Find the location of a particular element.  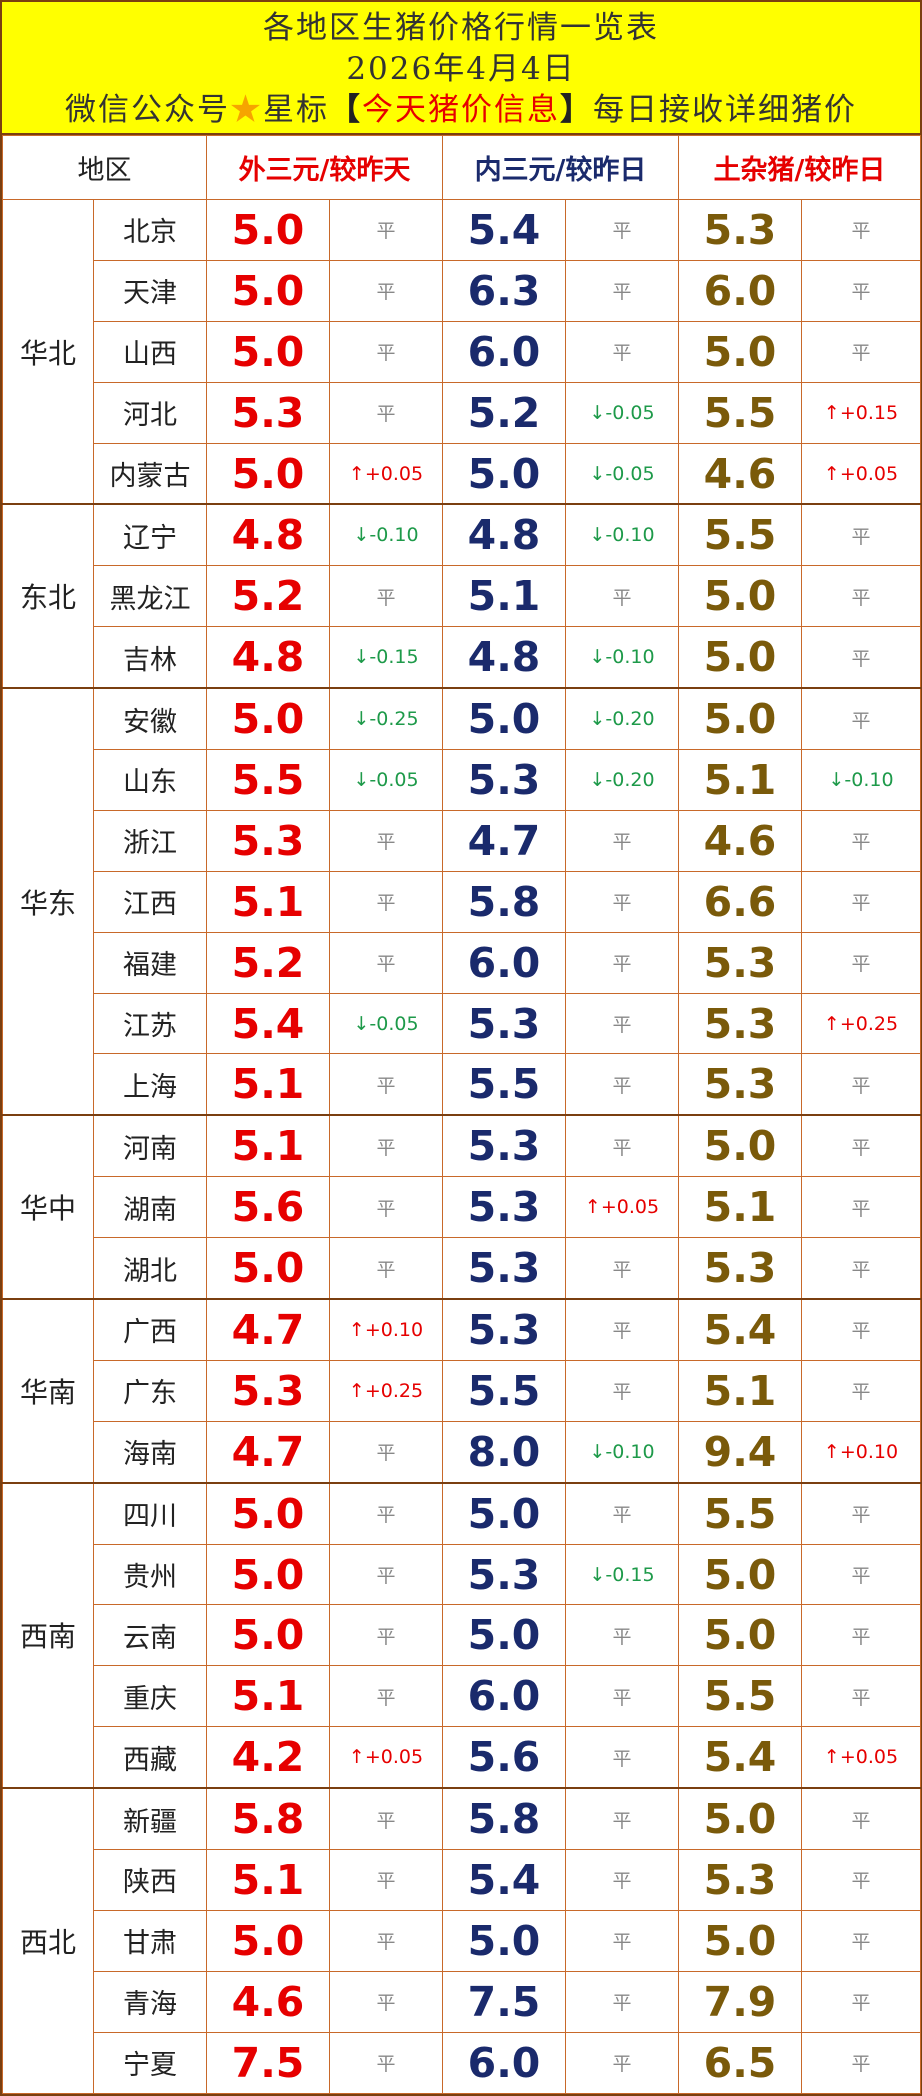

province-cell: 福建 is located at coordinates (150, 962).